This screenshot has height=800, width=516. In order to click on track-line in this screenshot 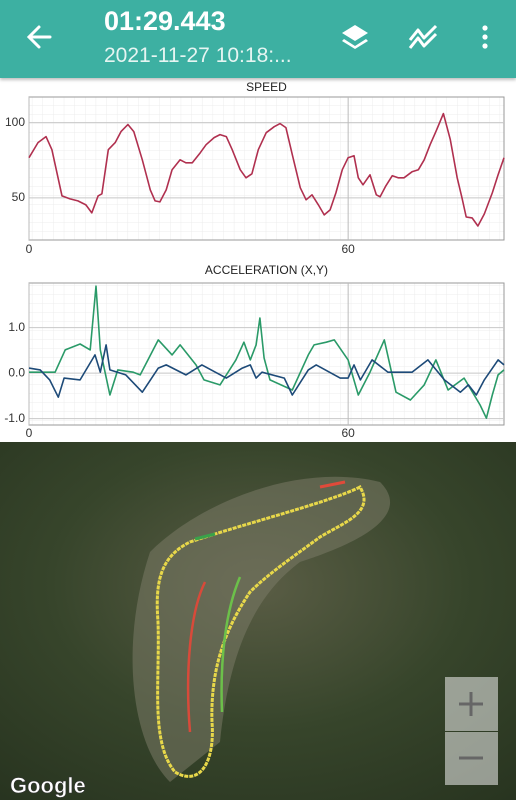, I will do `click(260, 631)`.